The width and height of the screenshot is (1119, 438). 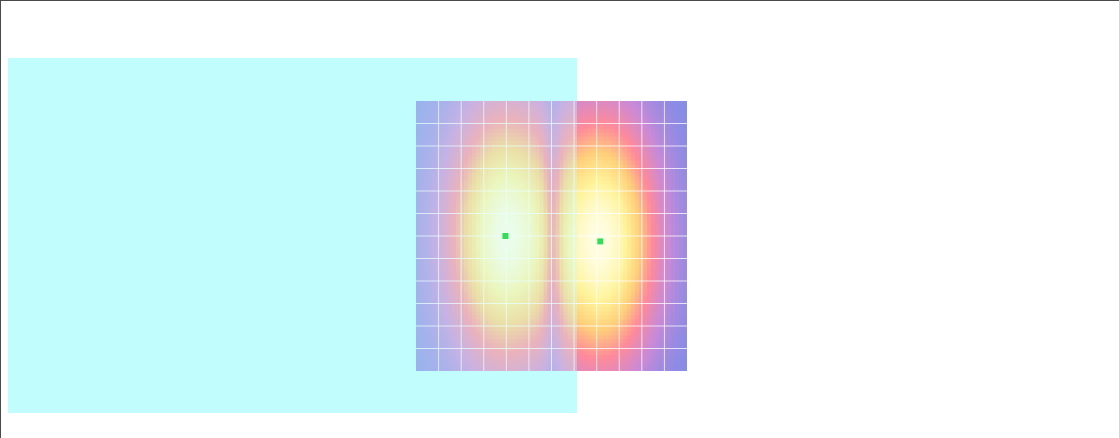 I want to click on right-charge-marker, so click(x=600, y=241).